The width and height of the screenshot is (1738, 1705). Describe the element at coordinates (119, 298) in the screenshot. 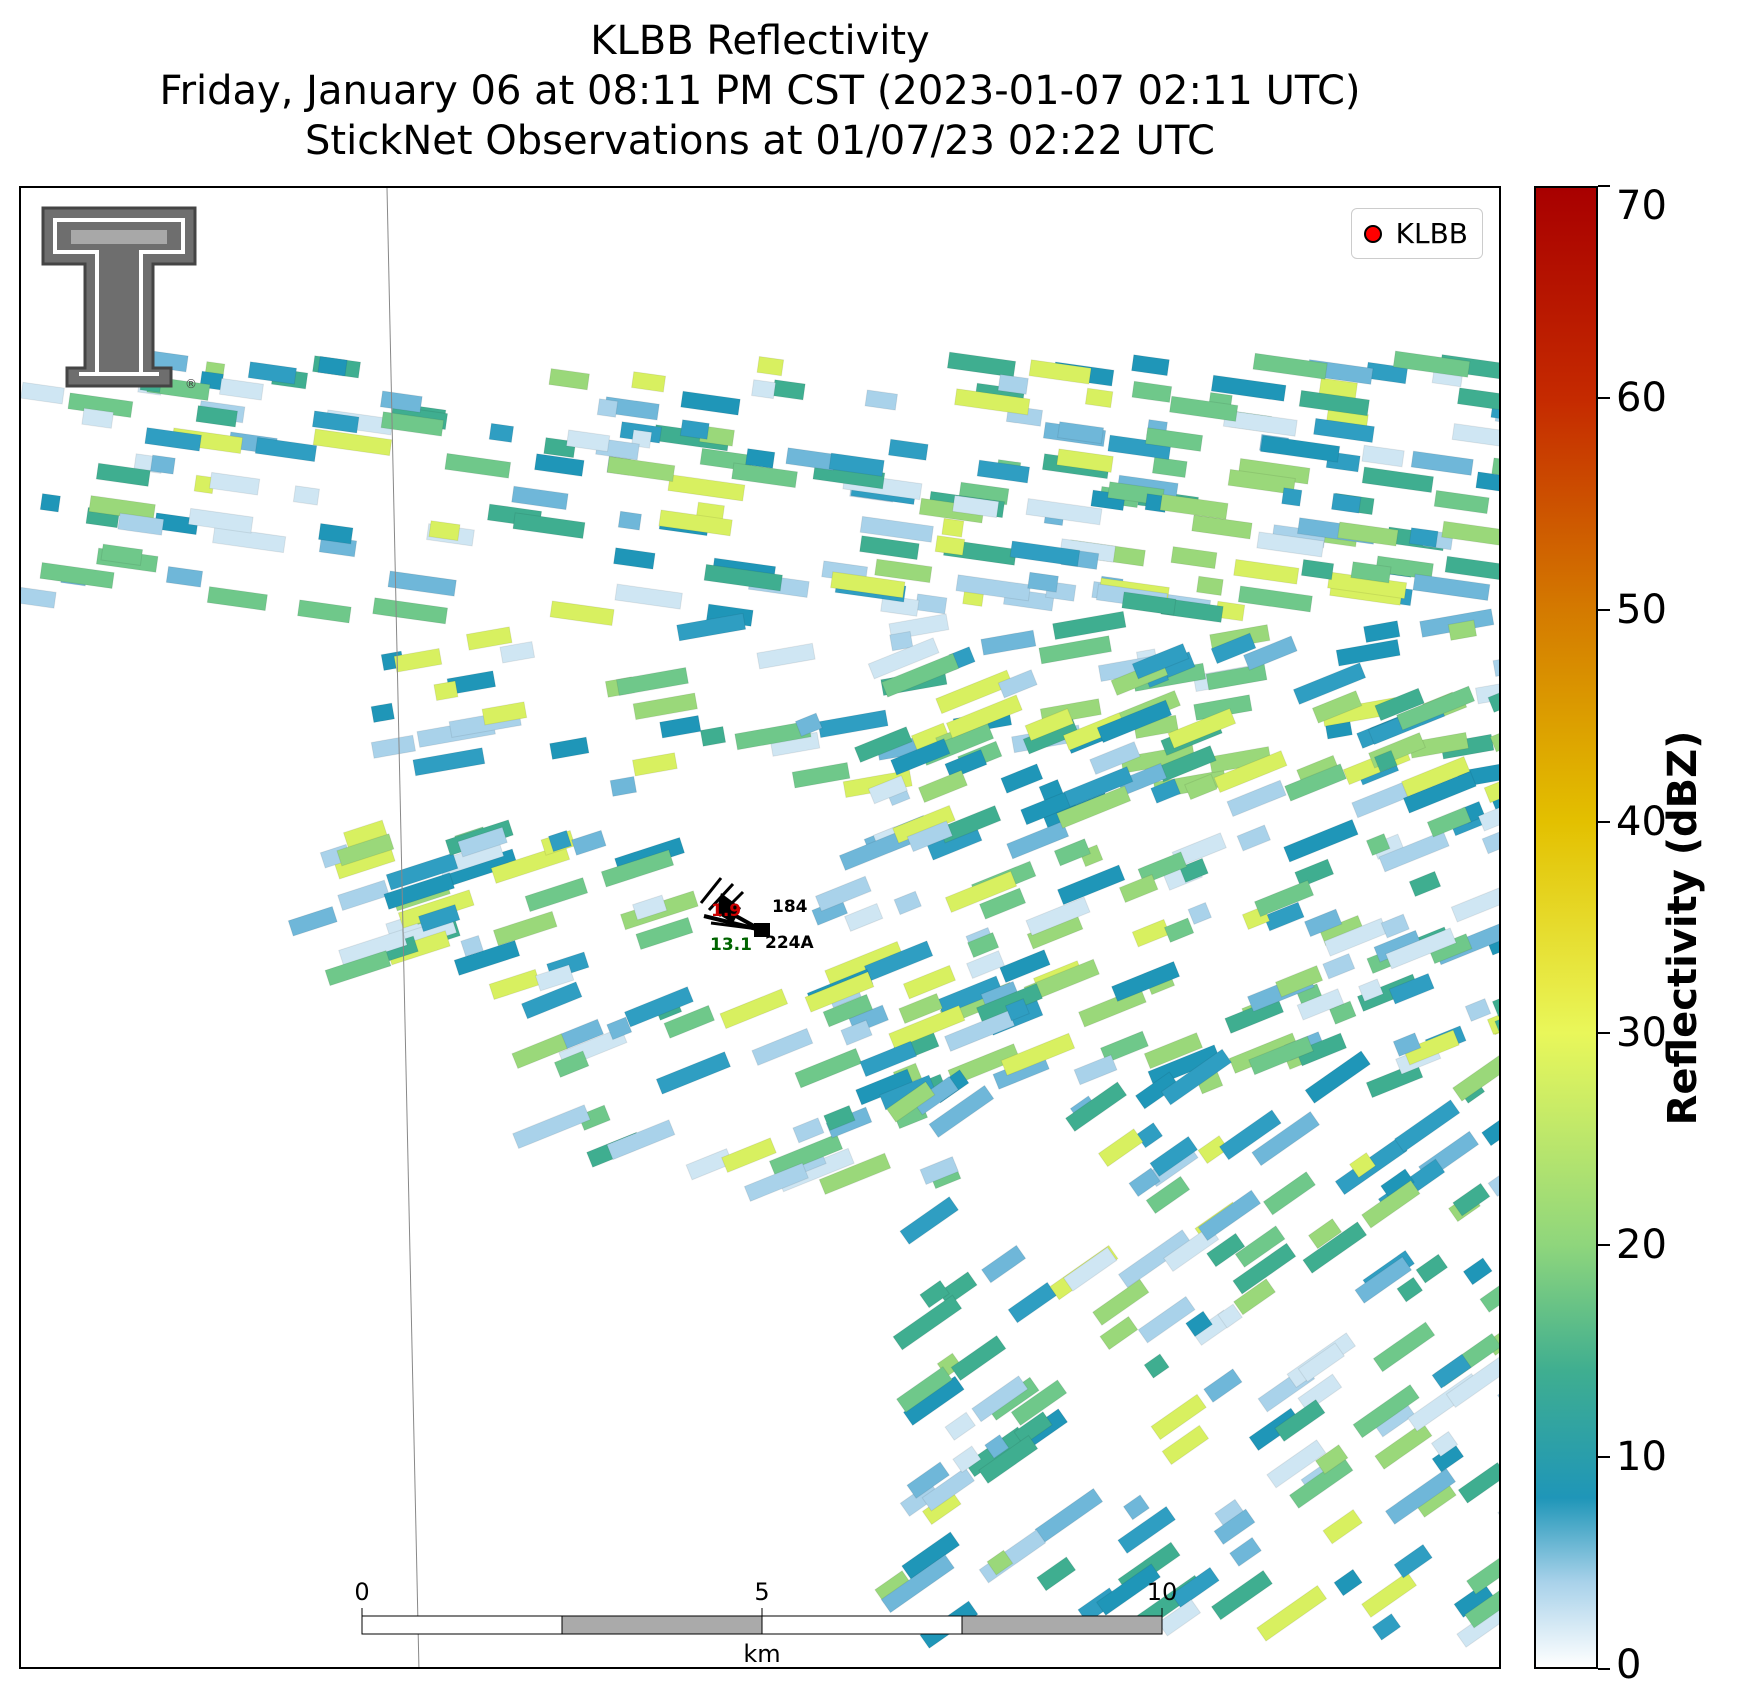

I see `texas-tech-double-t-logo: ®` at that location.